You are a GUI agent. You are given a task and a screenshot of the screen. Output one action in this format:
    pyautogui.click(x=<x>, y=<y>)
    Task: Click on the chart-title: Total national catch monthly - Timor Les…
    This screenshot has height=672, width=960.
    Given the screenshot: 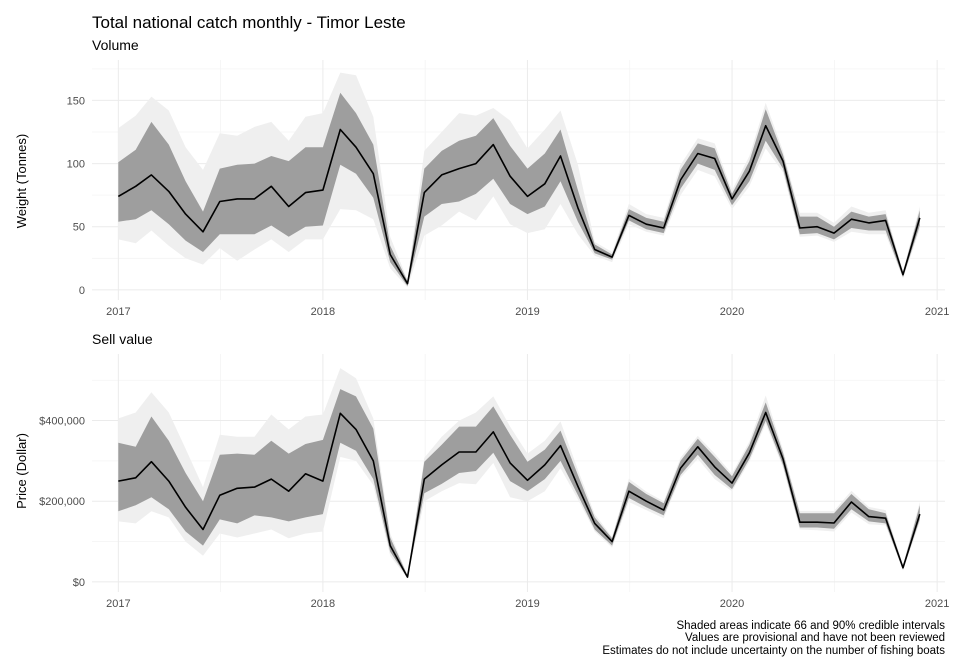 What is the action you would take?
    pyautogui.click(x=249, y=22)
    